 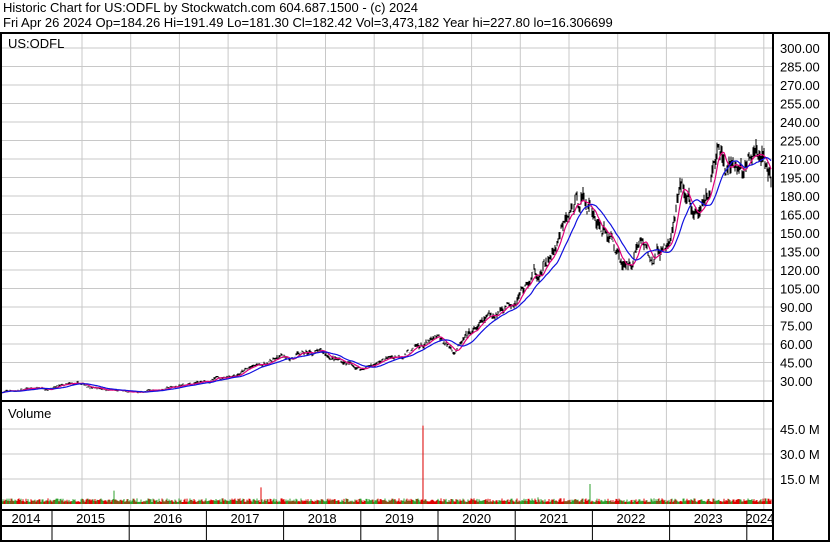 I want to click on x-tick-label: 2022, so click(x=631, y=518).